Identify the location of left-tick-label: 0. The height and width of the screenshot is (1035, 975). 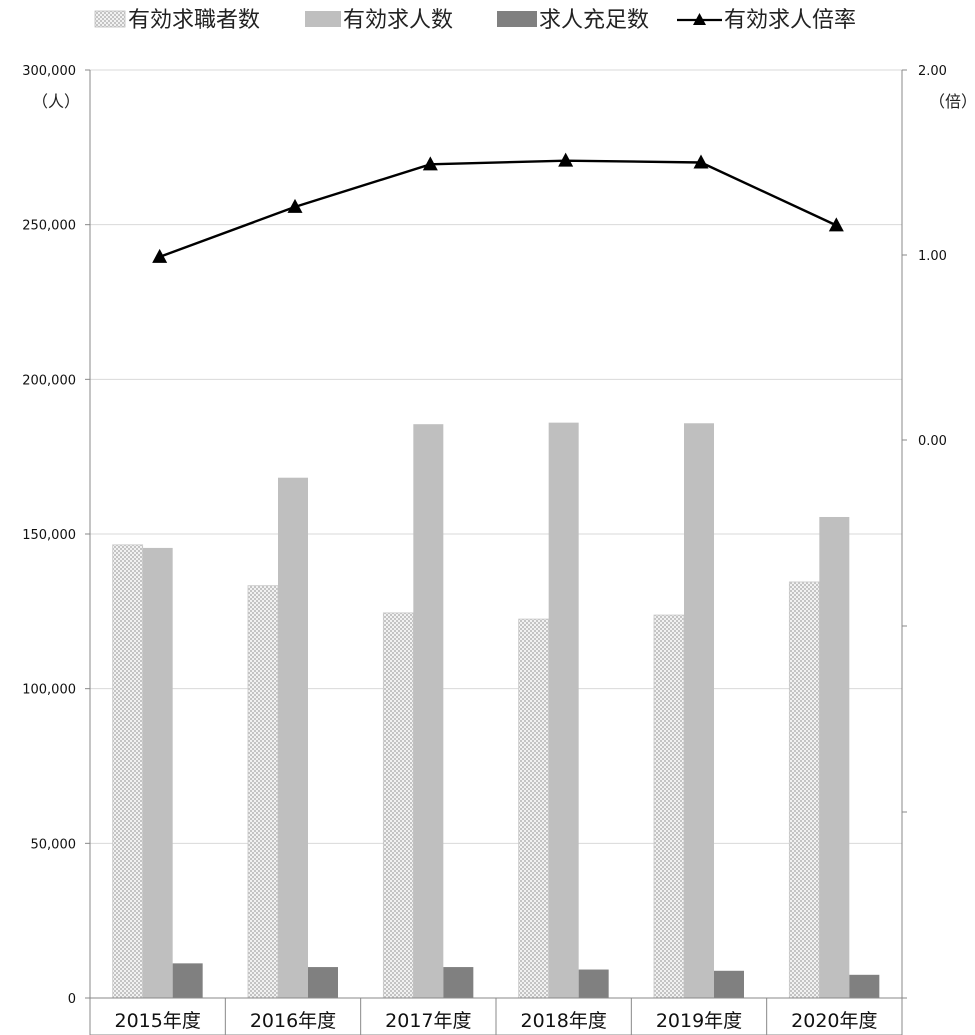
(72, 999).